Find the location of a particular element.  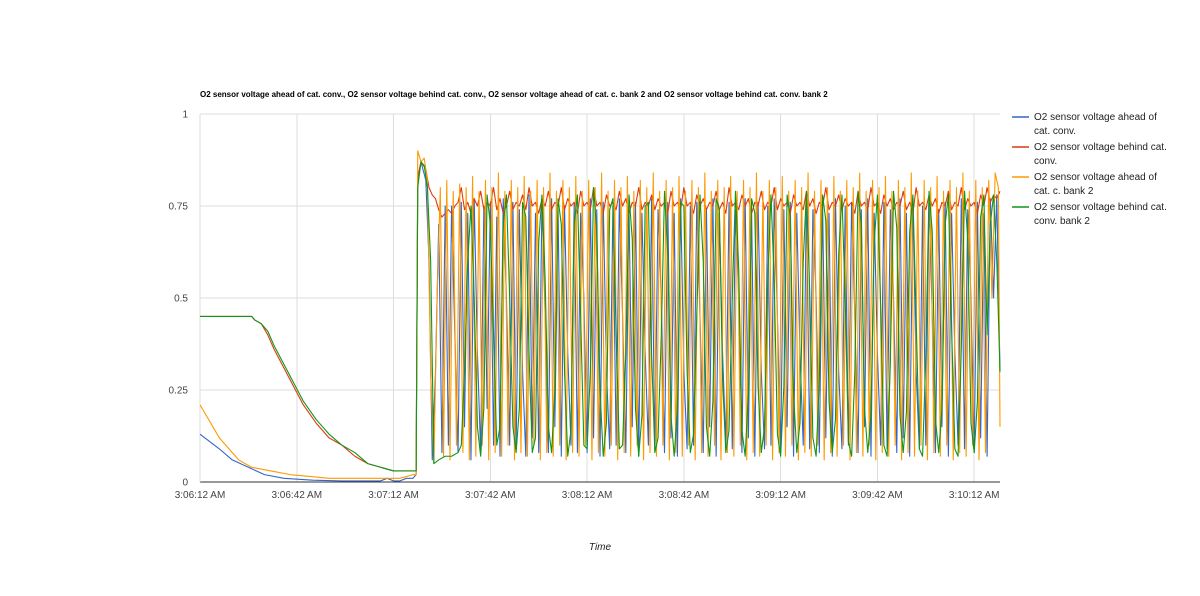

legend-item-3: O2 sensor voltage ahead of cat. c. bank 2 is located at coordinates (1084, 184).